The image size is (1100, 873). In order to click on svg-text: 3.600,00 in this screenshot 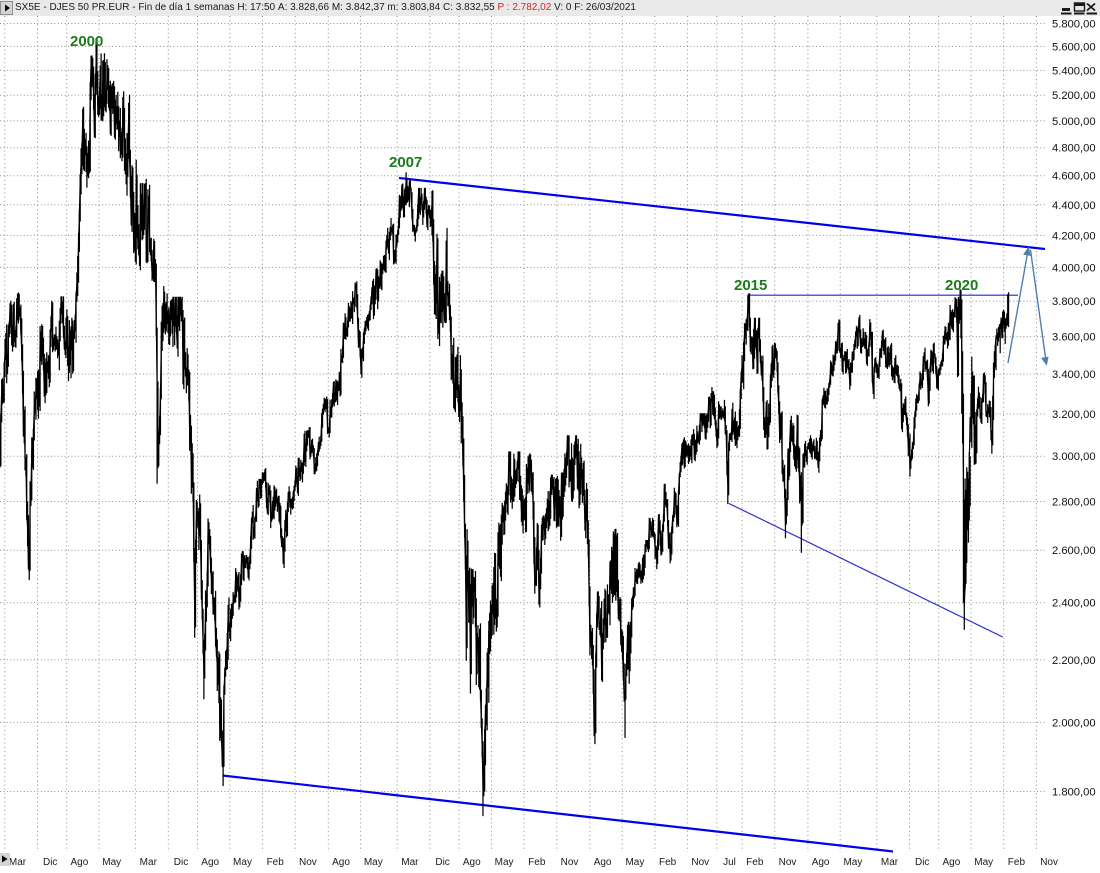, I will do `click(1074, 338)`.